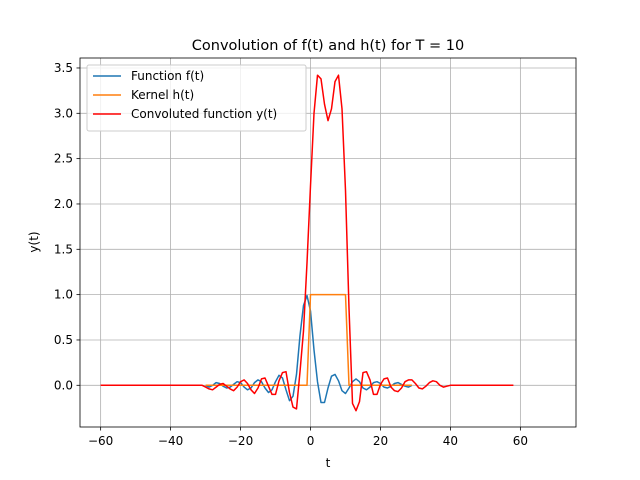  Describe the element at coordinates (63, 249) in the screenshot. I see `y-tick-label: 1.5` at that location.